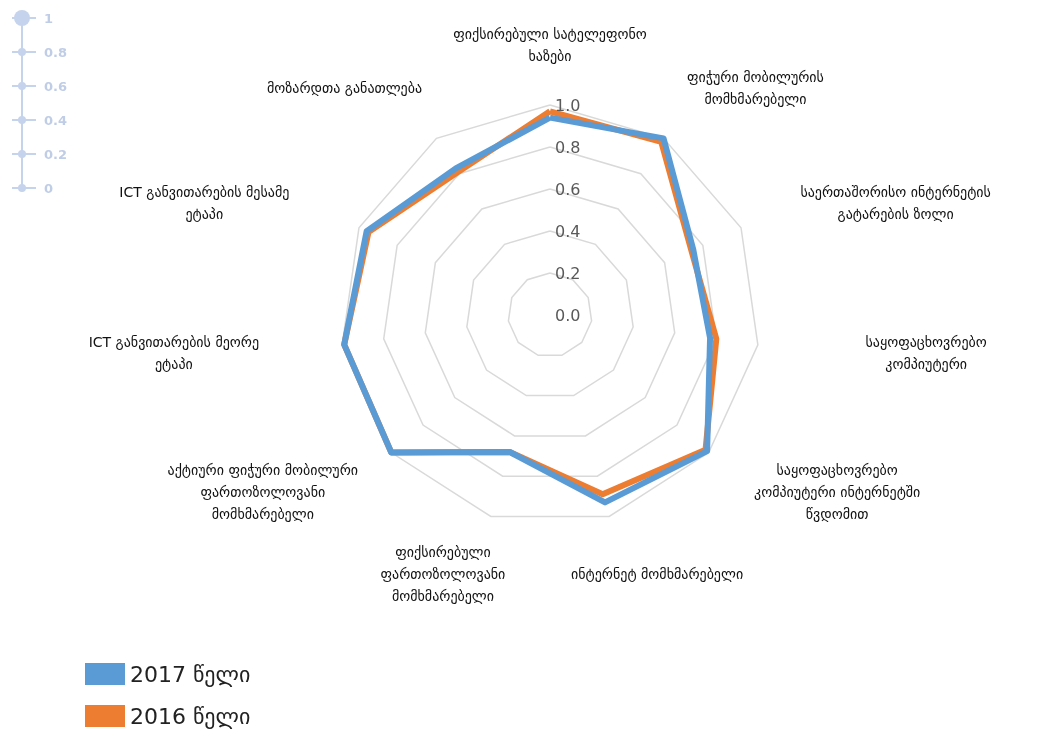 The height and width of the screenshot is (754, 1042). What do you see at coordinates (755, 87) in the screenshot?
I see `spoke-label: ფიჭური მობილურის მომხმარებელი` at bounding box center [755, 87].